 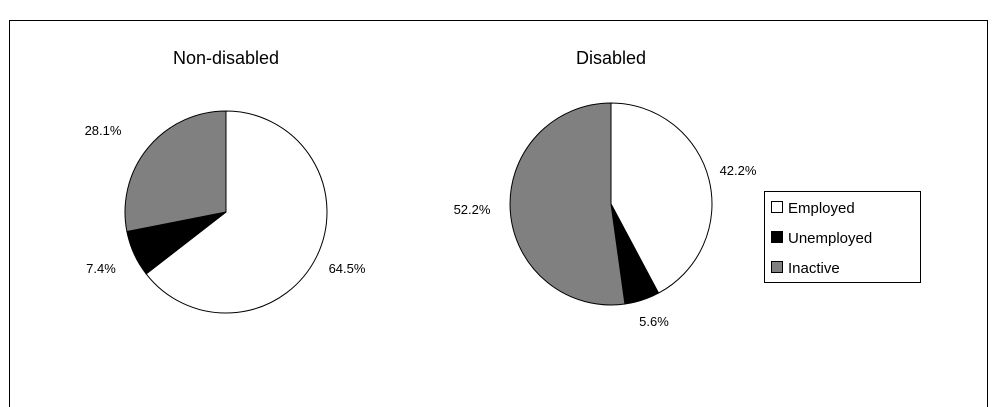 I want to click on legend-box, so click(x=842, y=237).